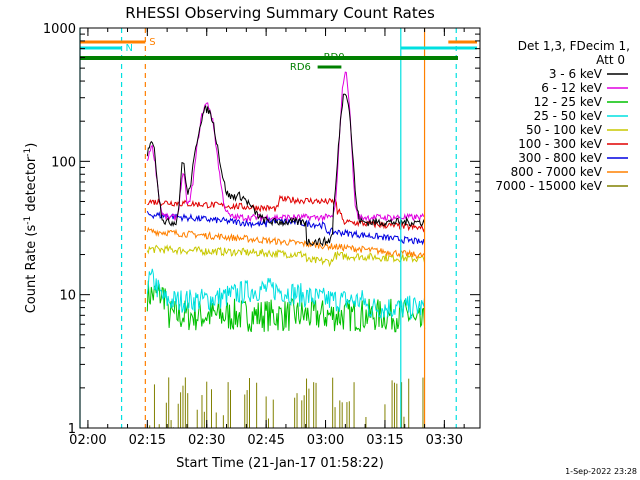 This screenshot has height=480, width=640. What do you see at coordinates (63, 162) in the screenshot?
I see `y-tick-label-2: 100` at bounding box center [63, 162].